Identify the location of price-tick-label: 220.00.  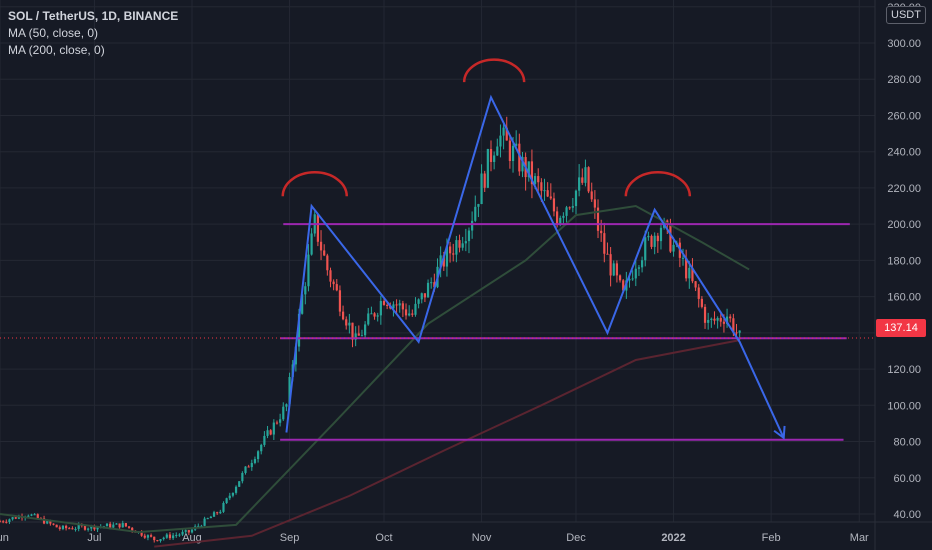
(904, 189).